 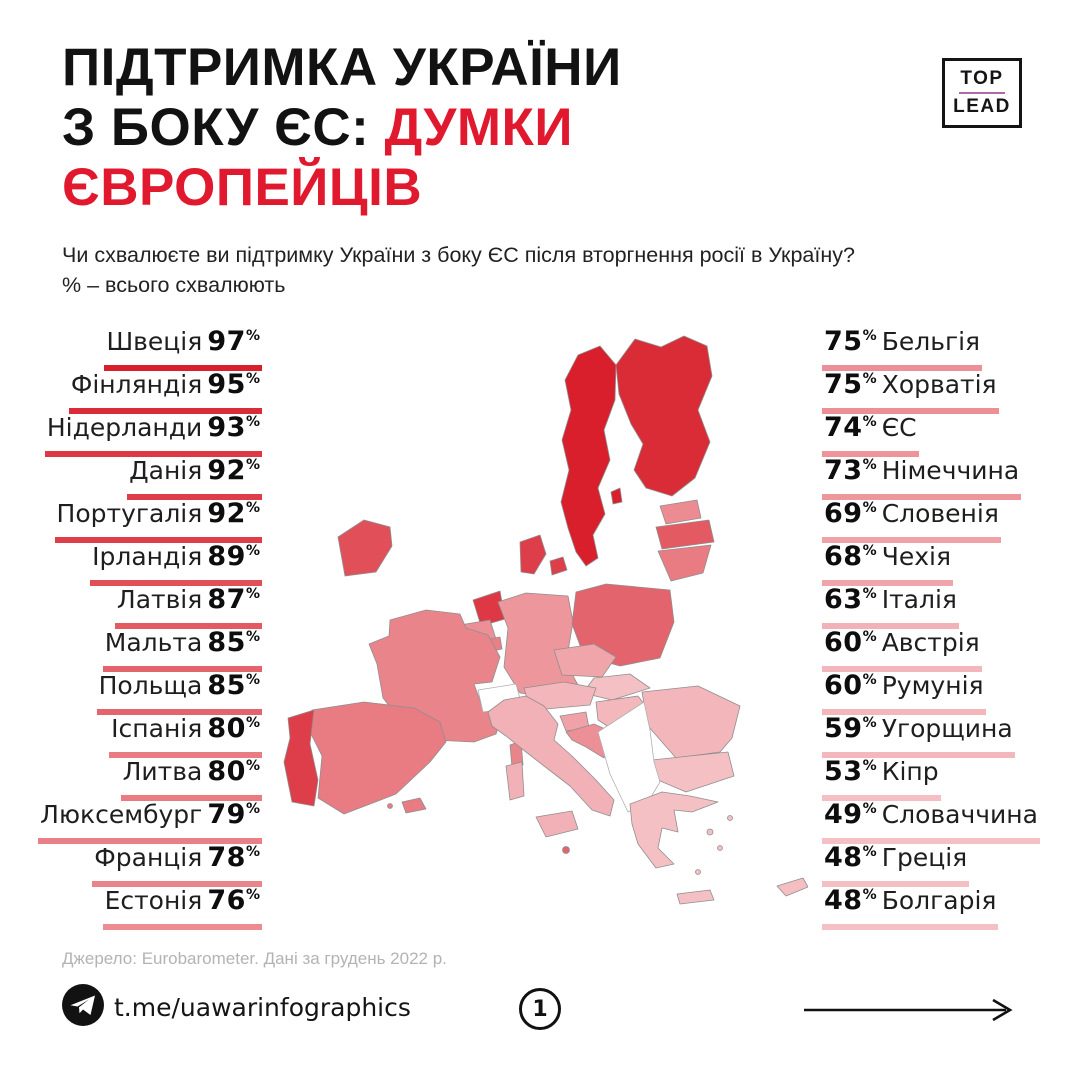 I want to click on map-country-lithuania, so click(x=684, y=563).